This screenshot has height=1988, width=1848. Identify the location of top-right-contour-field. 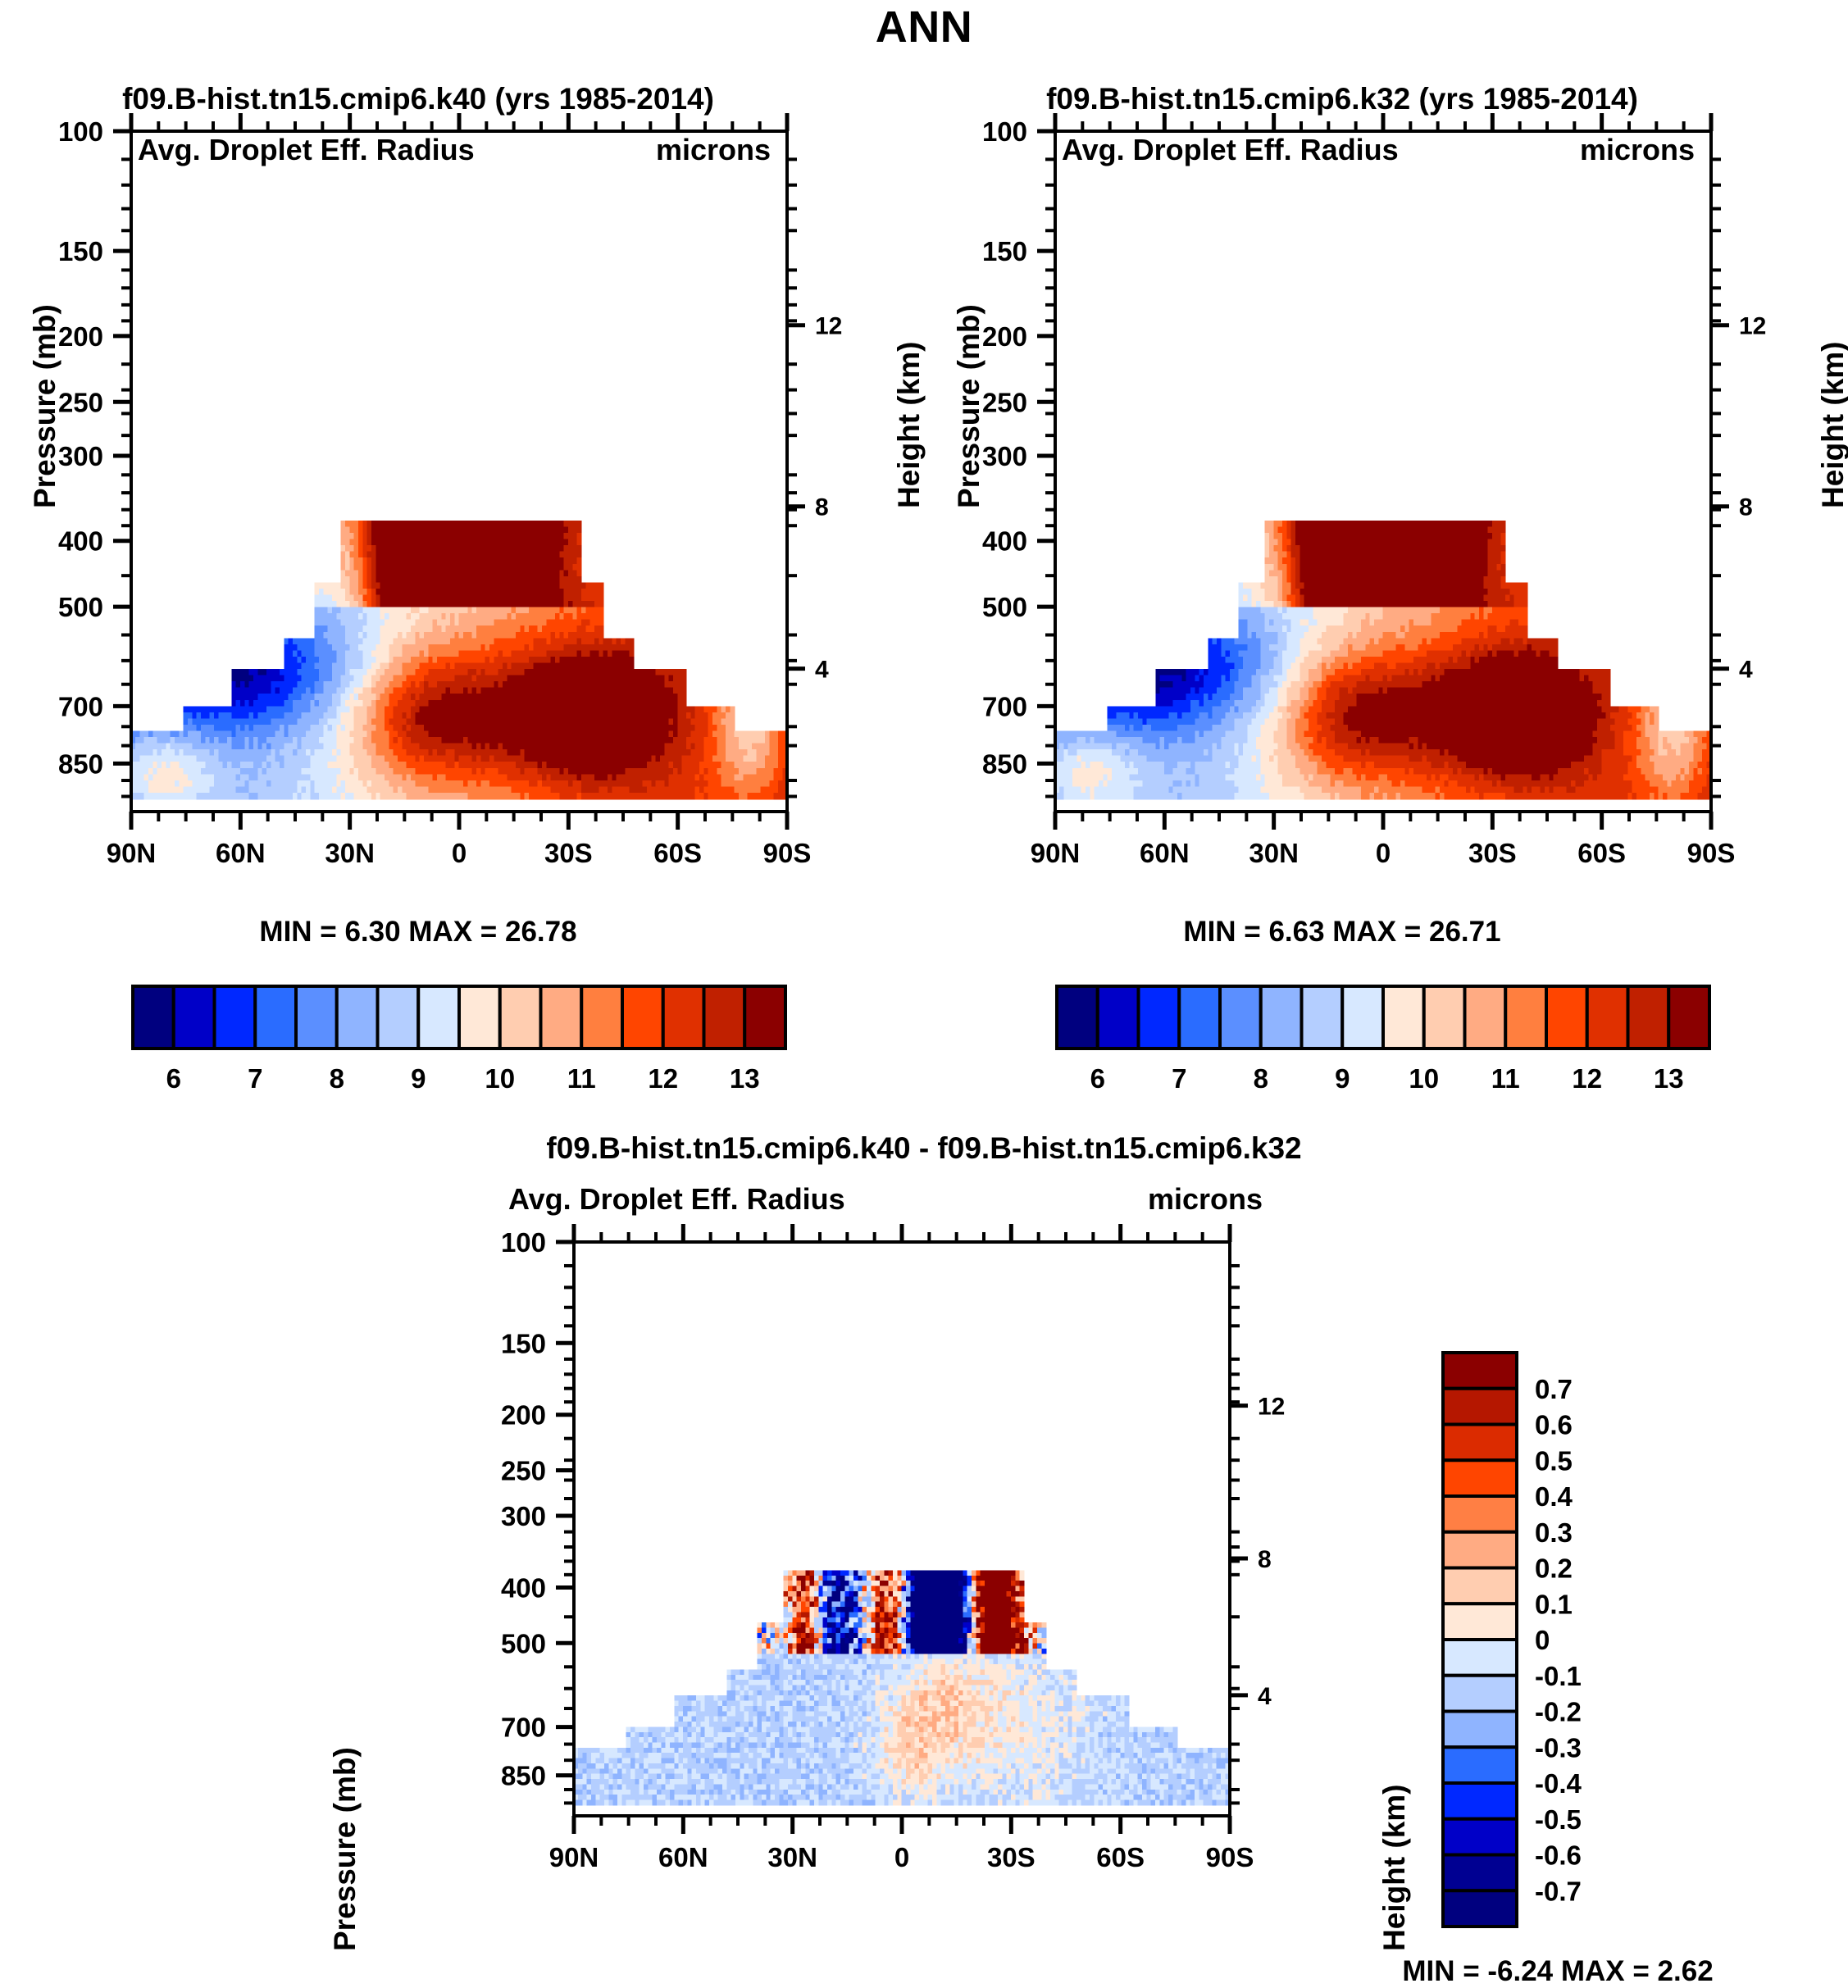
(1383, 660).